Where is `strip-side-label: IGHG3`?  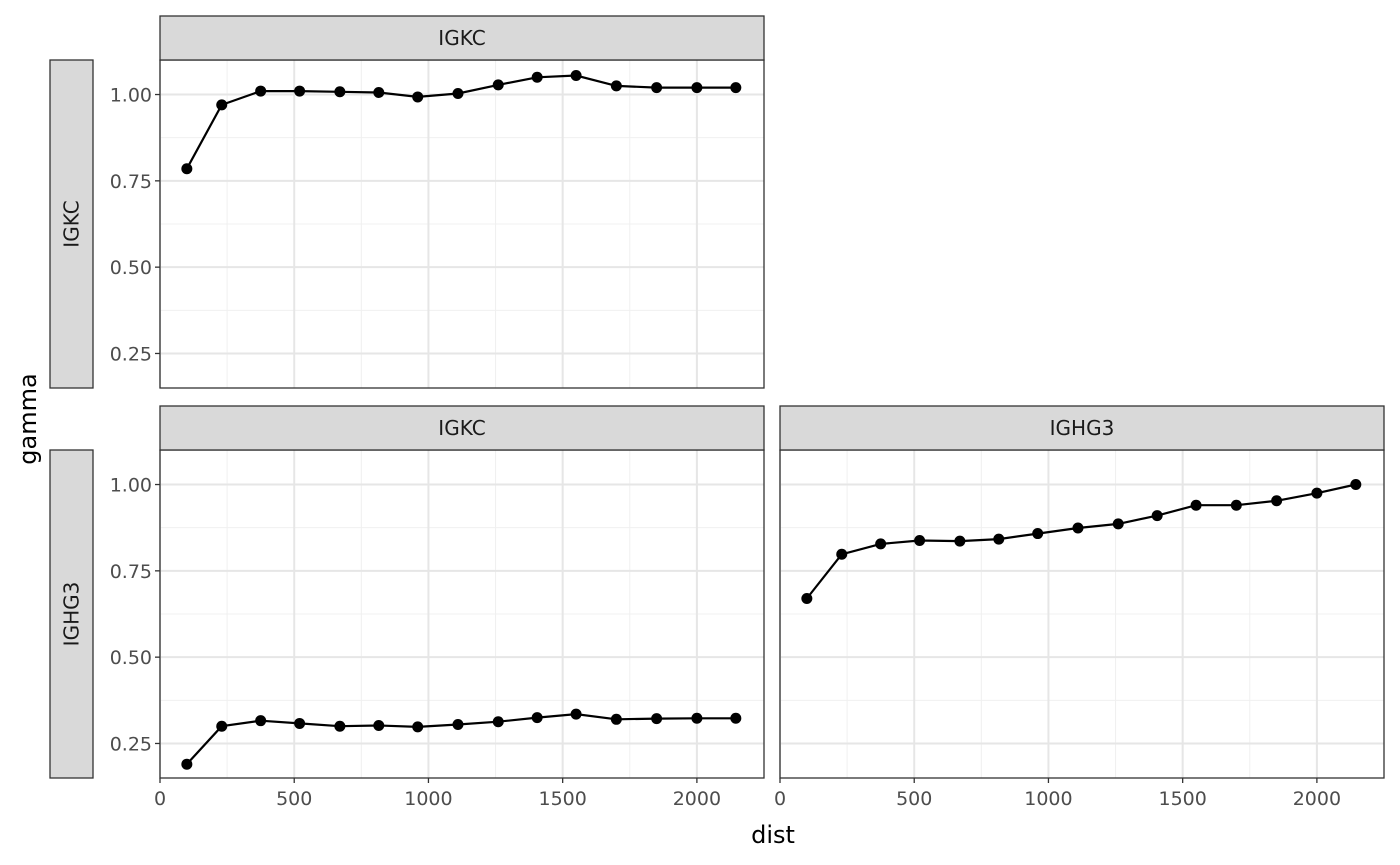
strip-side-label: IGHG3 is located at coordinates (72, 614).